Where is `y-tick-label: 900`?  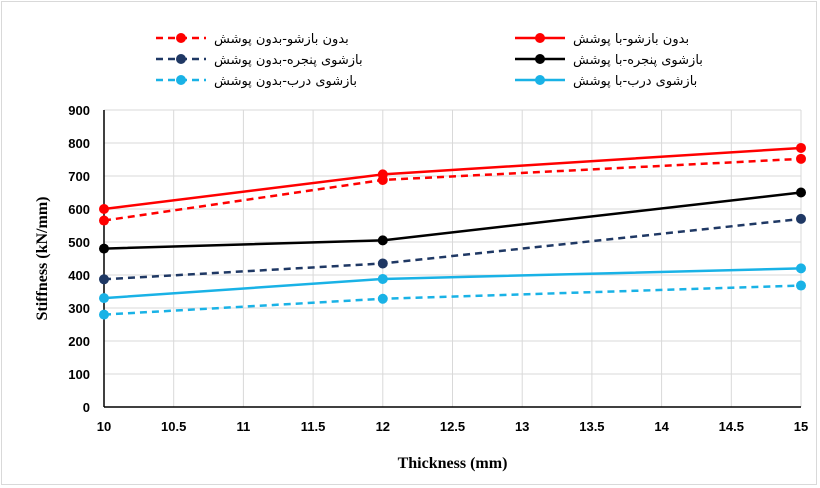 y-tick-label: 900 is located at coordinates (79, 110).